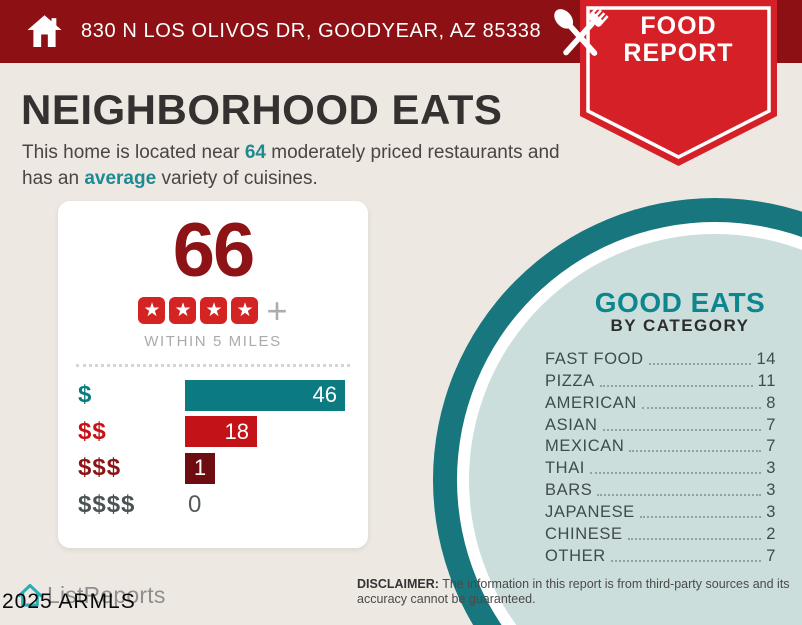 Image resolution: width=802 pixels, height=625 pixels. I want to click on bar-value: 46, so click(324, 395).